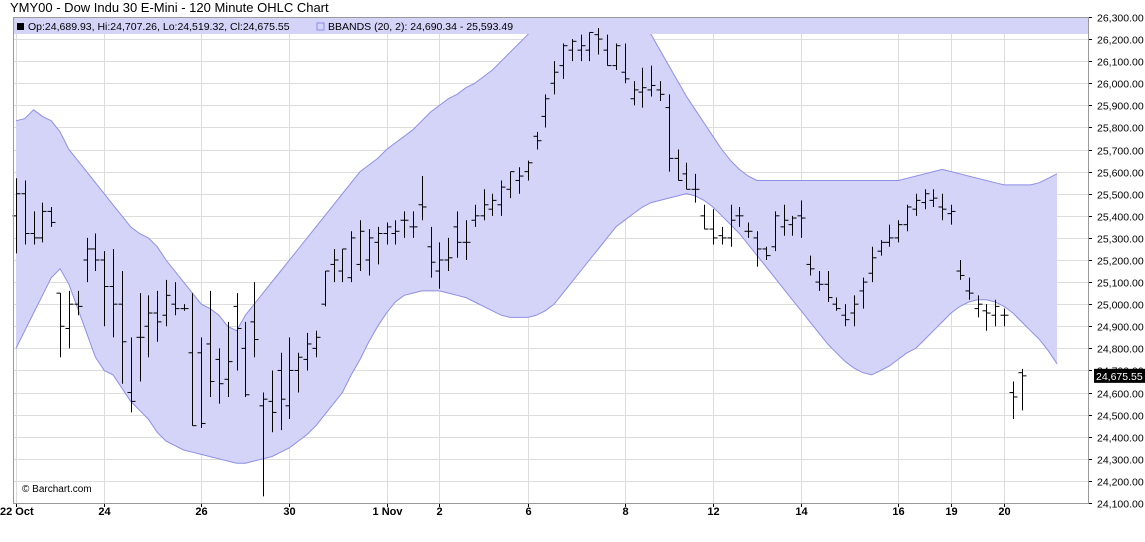 The width and height of the screenshot is (1145, 542). Describe the element at coordinates (1120, 63) in the screenshot. I see `y-tick-label: 26,100.00` at that location.